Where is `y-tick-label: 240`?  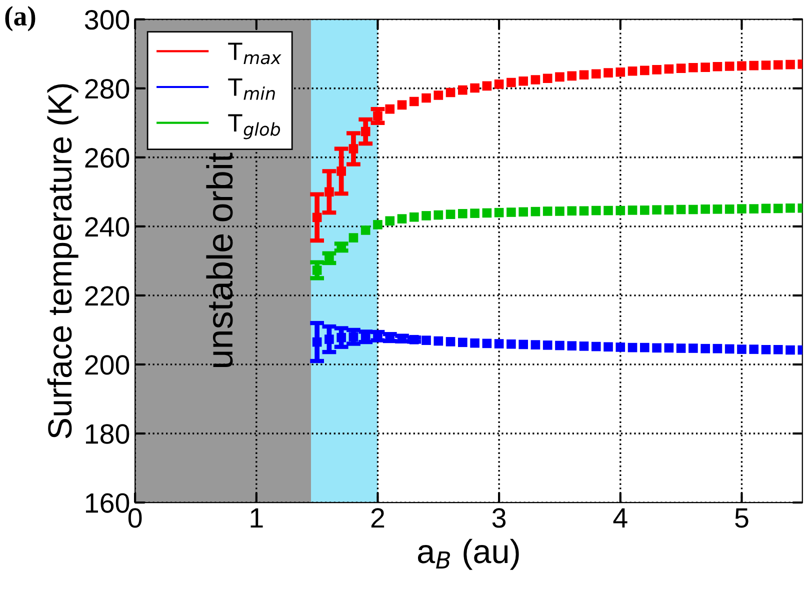
y-tick-label: 240 is located at coordinates (107, 227).